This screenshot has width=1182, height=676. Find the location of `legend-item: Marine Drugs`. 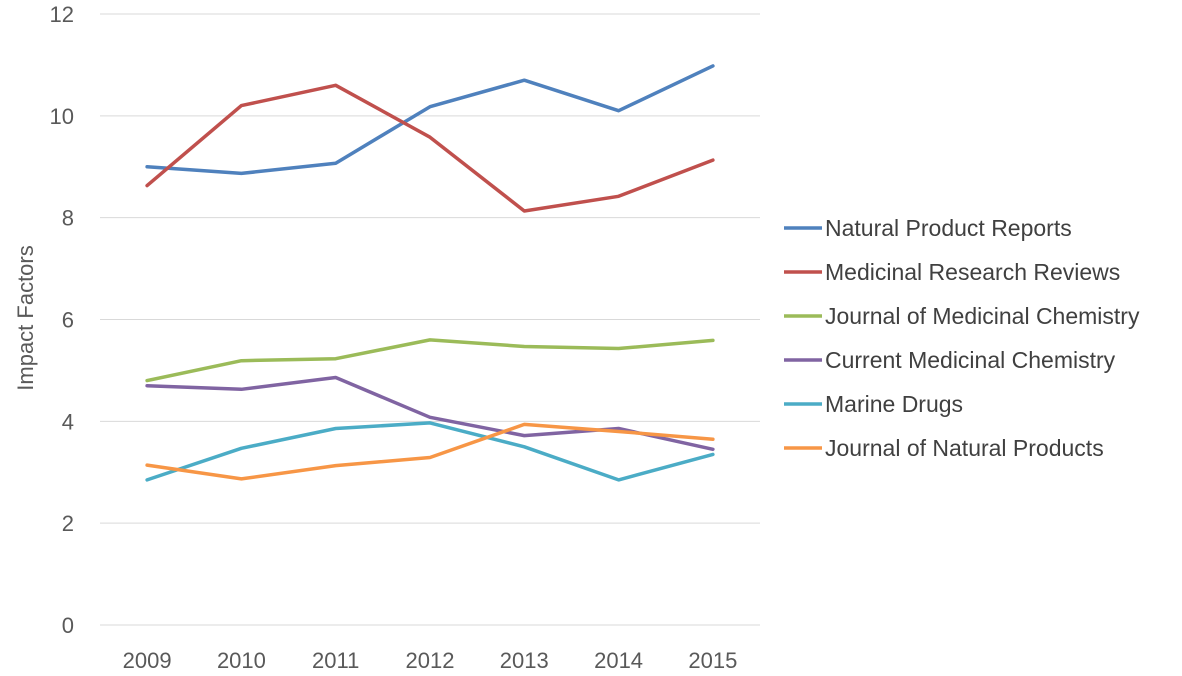

legend-item: Marine Drugs is located at coordinates (873, 404).